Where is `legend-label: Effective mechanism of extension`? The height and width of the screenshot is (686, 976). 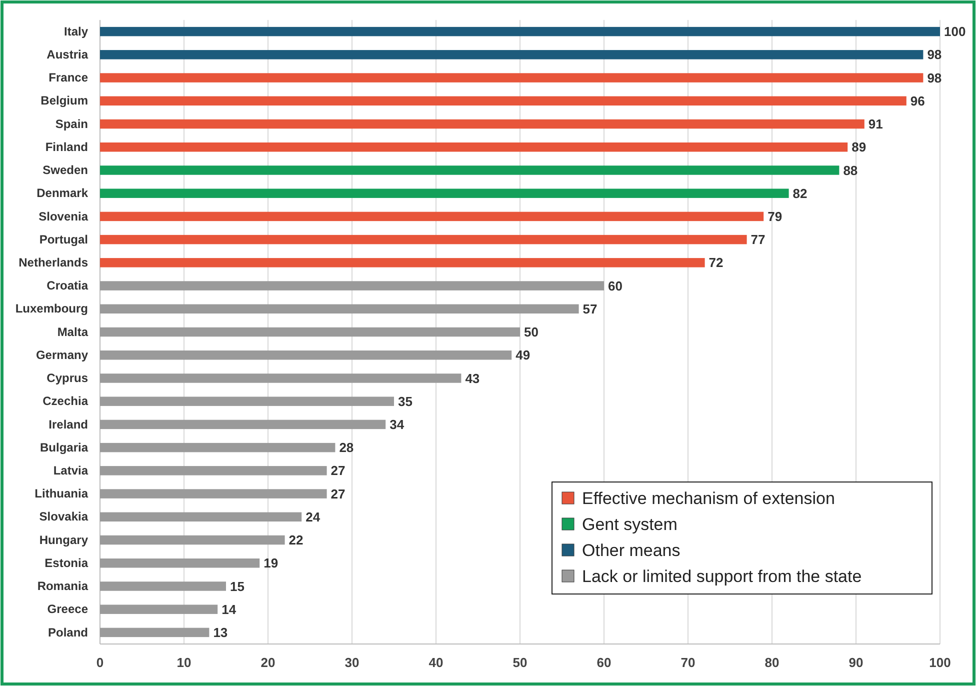
legend-label: Effective mechanism of extension is located at coordinates (708, 498).